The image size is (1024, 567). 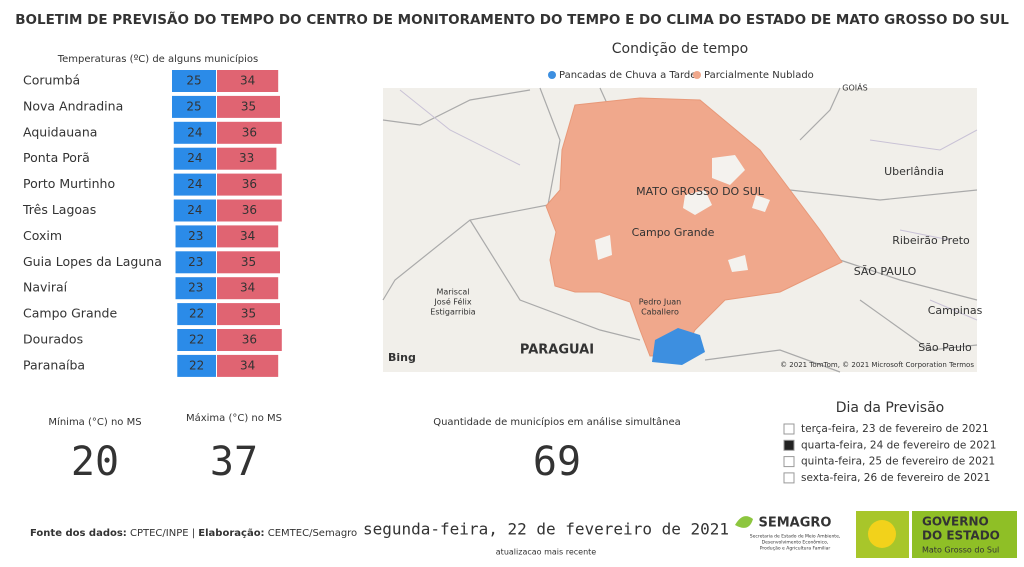 What do you see at coordinates (54, 364) in the screenshot?
I see `category-label: Paranaíba` at bounding box center [54, 364].